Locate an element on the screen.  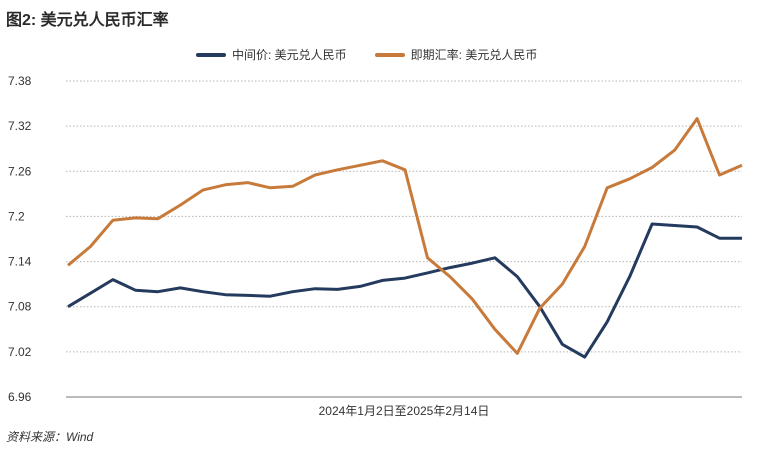
source-note: 资料来源：Wind is located at coordinates (50, 437).